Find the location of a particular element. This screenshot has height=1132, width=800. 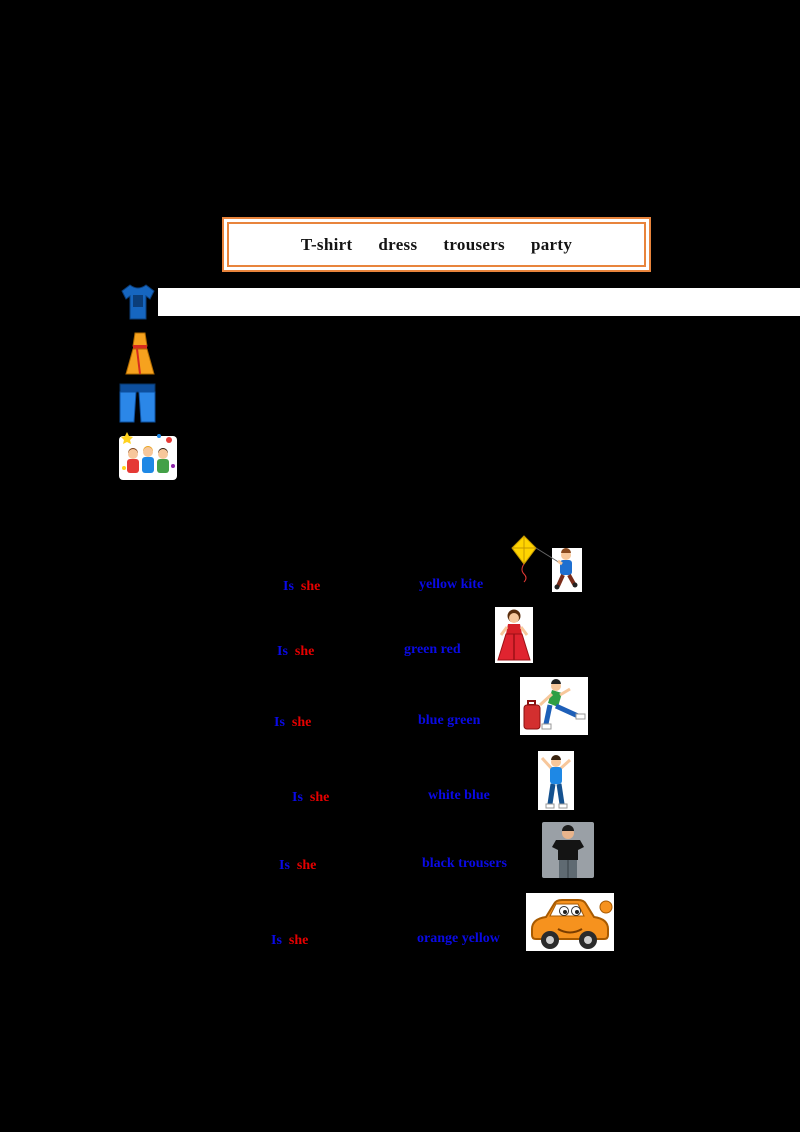

word-bank-word: T-shirt is located at coordinates (326, 244).